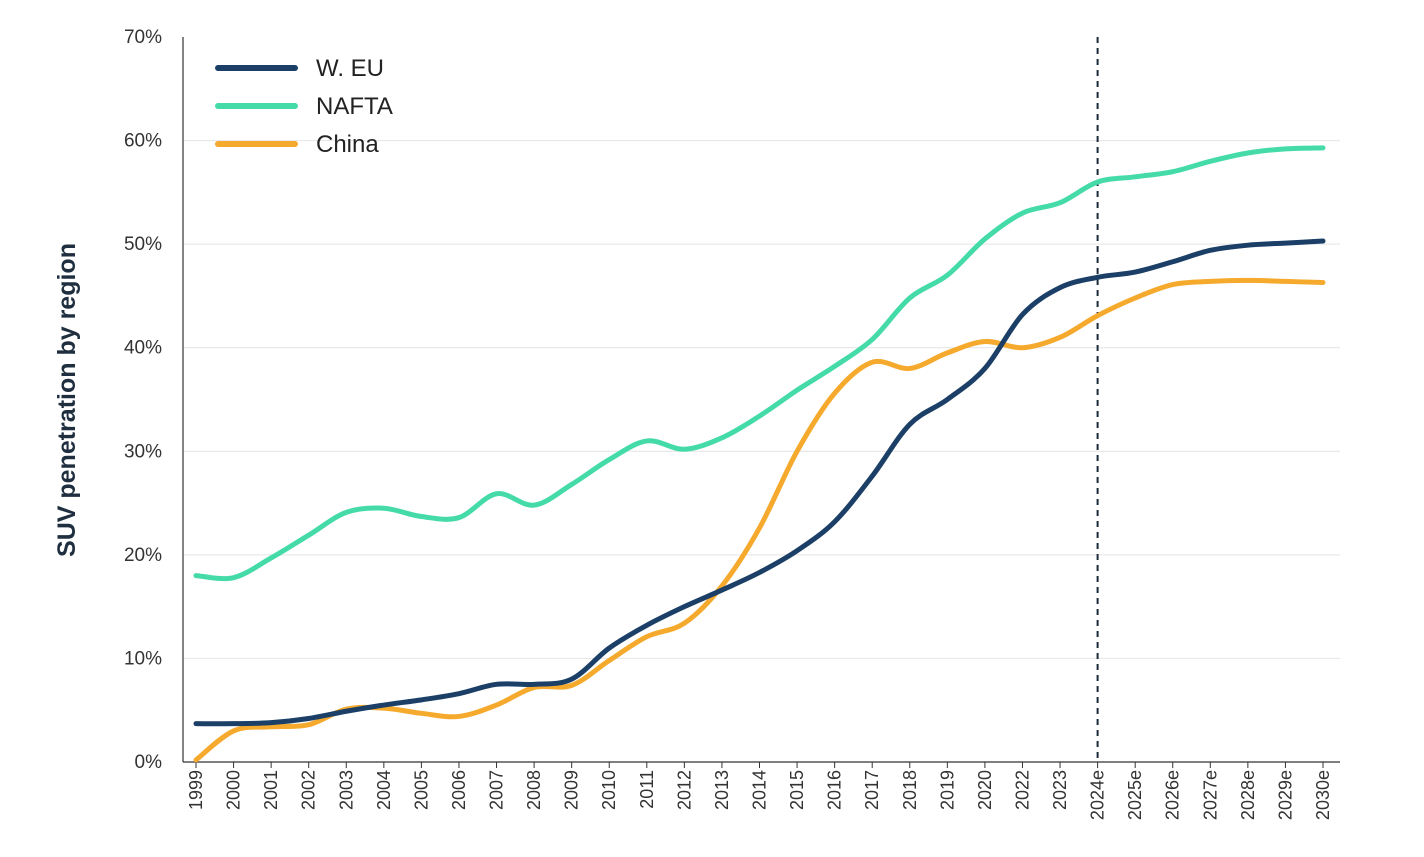  I want to click on x-tick-label: 2024e, so click(1098, 795).